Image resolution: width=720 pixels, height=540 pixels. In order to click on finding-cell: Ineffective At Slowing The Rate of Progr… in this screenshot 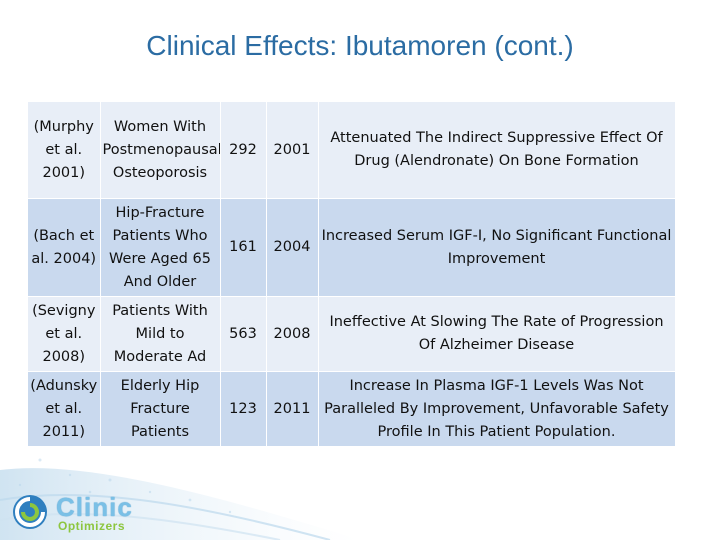, I will do `click(497, 334)`.